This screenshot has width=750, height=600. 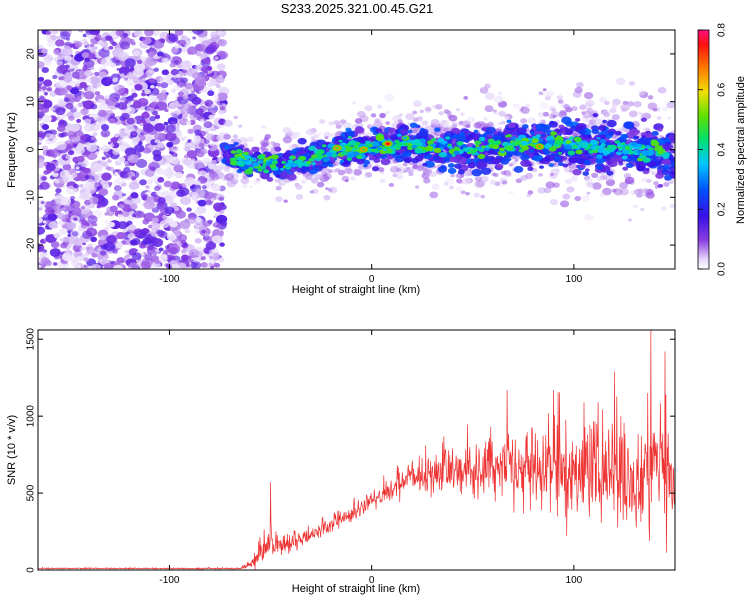 What do you see at coordinates (722, 30) in the screenshot?
I see `colorbar-tick-label: 0.8` at bounding box center [722, 30].